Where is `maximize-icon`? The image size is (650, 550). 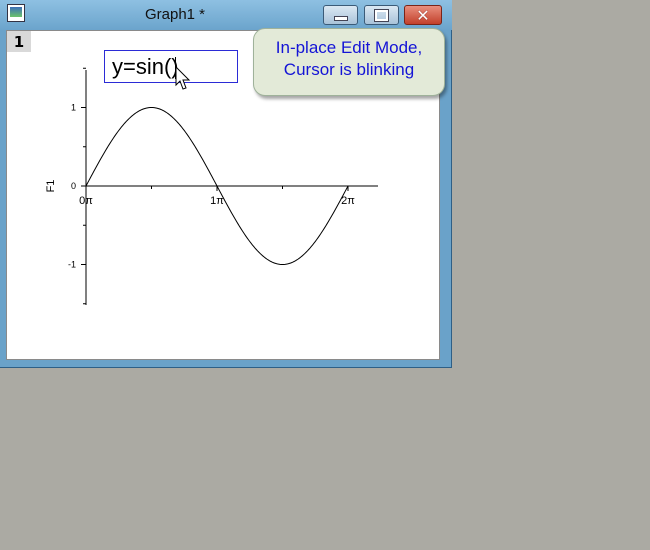
maximize-icon is located at coordinates (381, 15).